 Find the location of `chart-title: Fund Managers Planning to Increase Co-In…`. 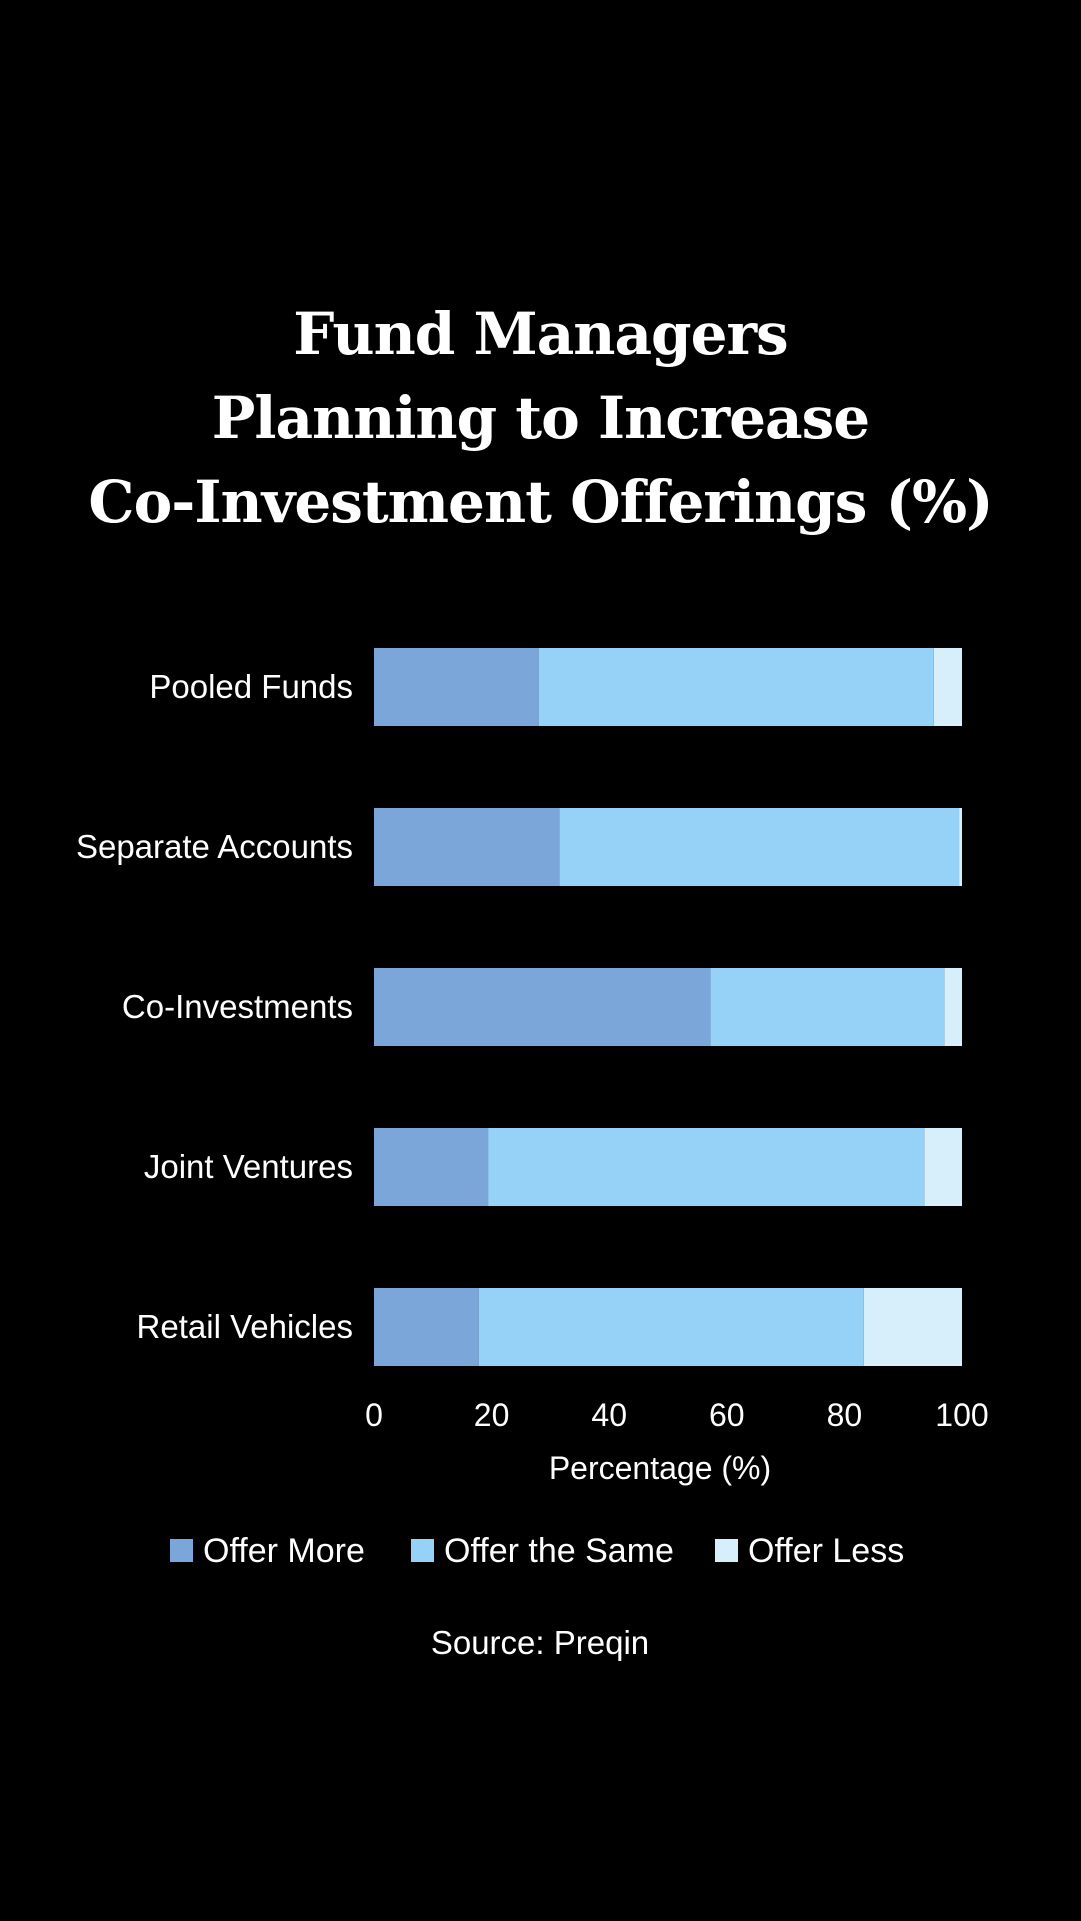

chart-title: Fund Managers Planning to Increase Co-In… is located at coordinates (540, 418).